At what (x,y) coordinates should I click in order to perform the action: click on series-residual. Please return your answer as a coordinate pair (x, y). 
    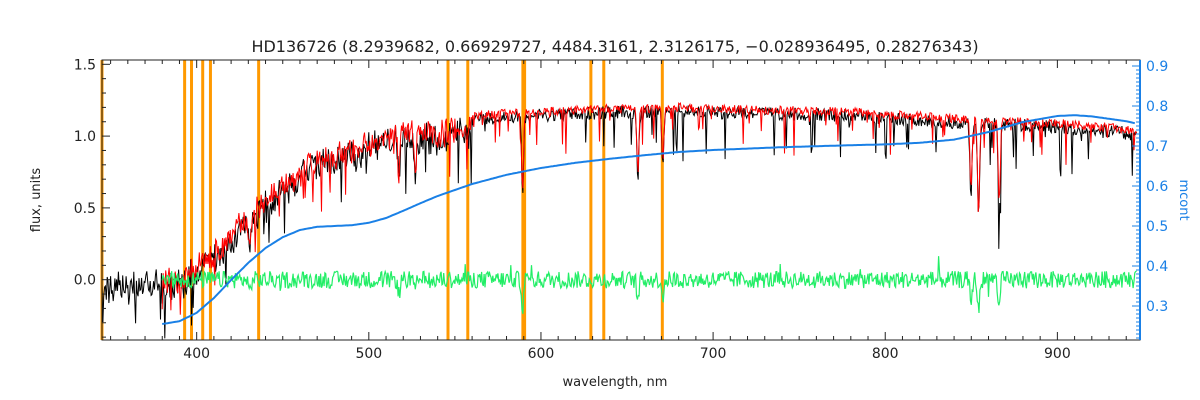
    Looking at the image, I should click on (649, 285).